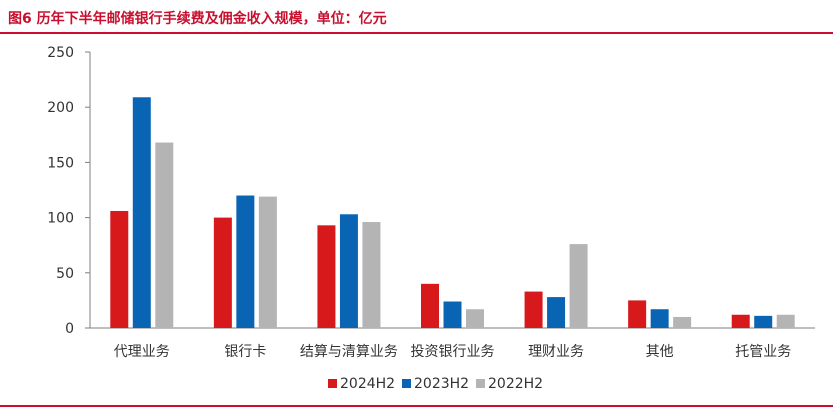 The height and width of the screenshot is (411, 833). Describe the element at coordinates (60, 219) in the screenshot. I see `y-tick-label: 100` at that location.